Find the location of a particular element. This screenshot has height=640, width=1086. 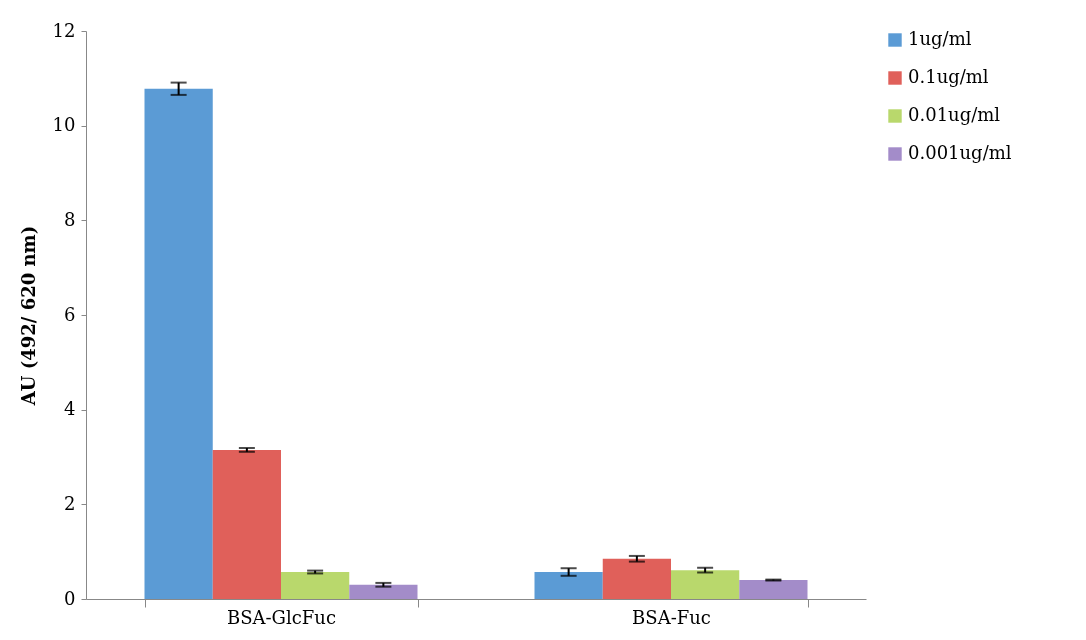

legend-label: 0.1ug/ml is located at coordinates (948, 76).